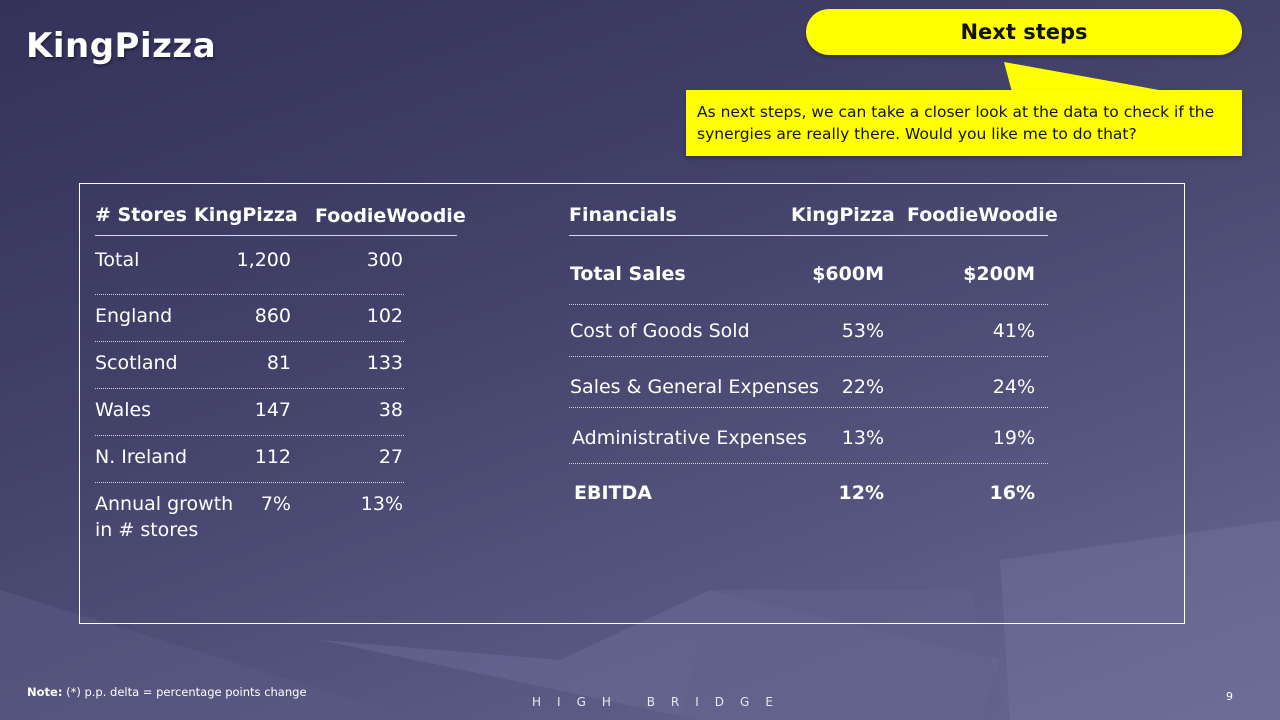 Image resolution: width=1280 pixels, height=720 pixels. I want to click on financials-row-kingpizza: 53%, so click(862, 331).